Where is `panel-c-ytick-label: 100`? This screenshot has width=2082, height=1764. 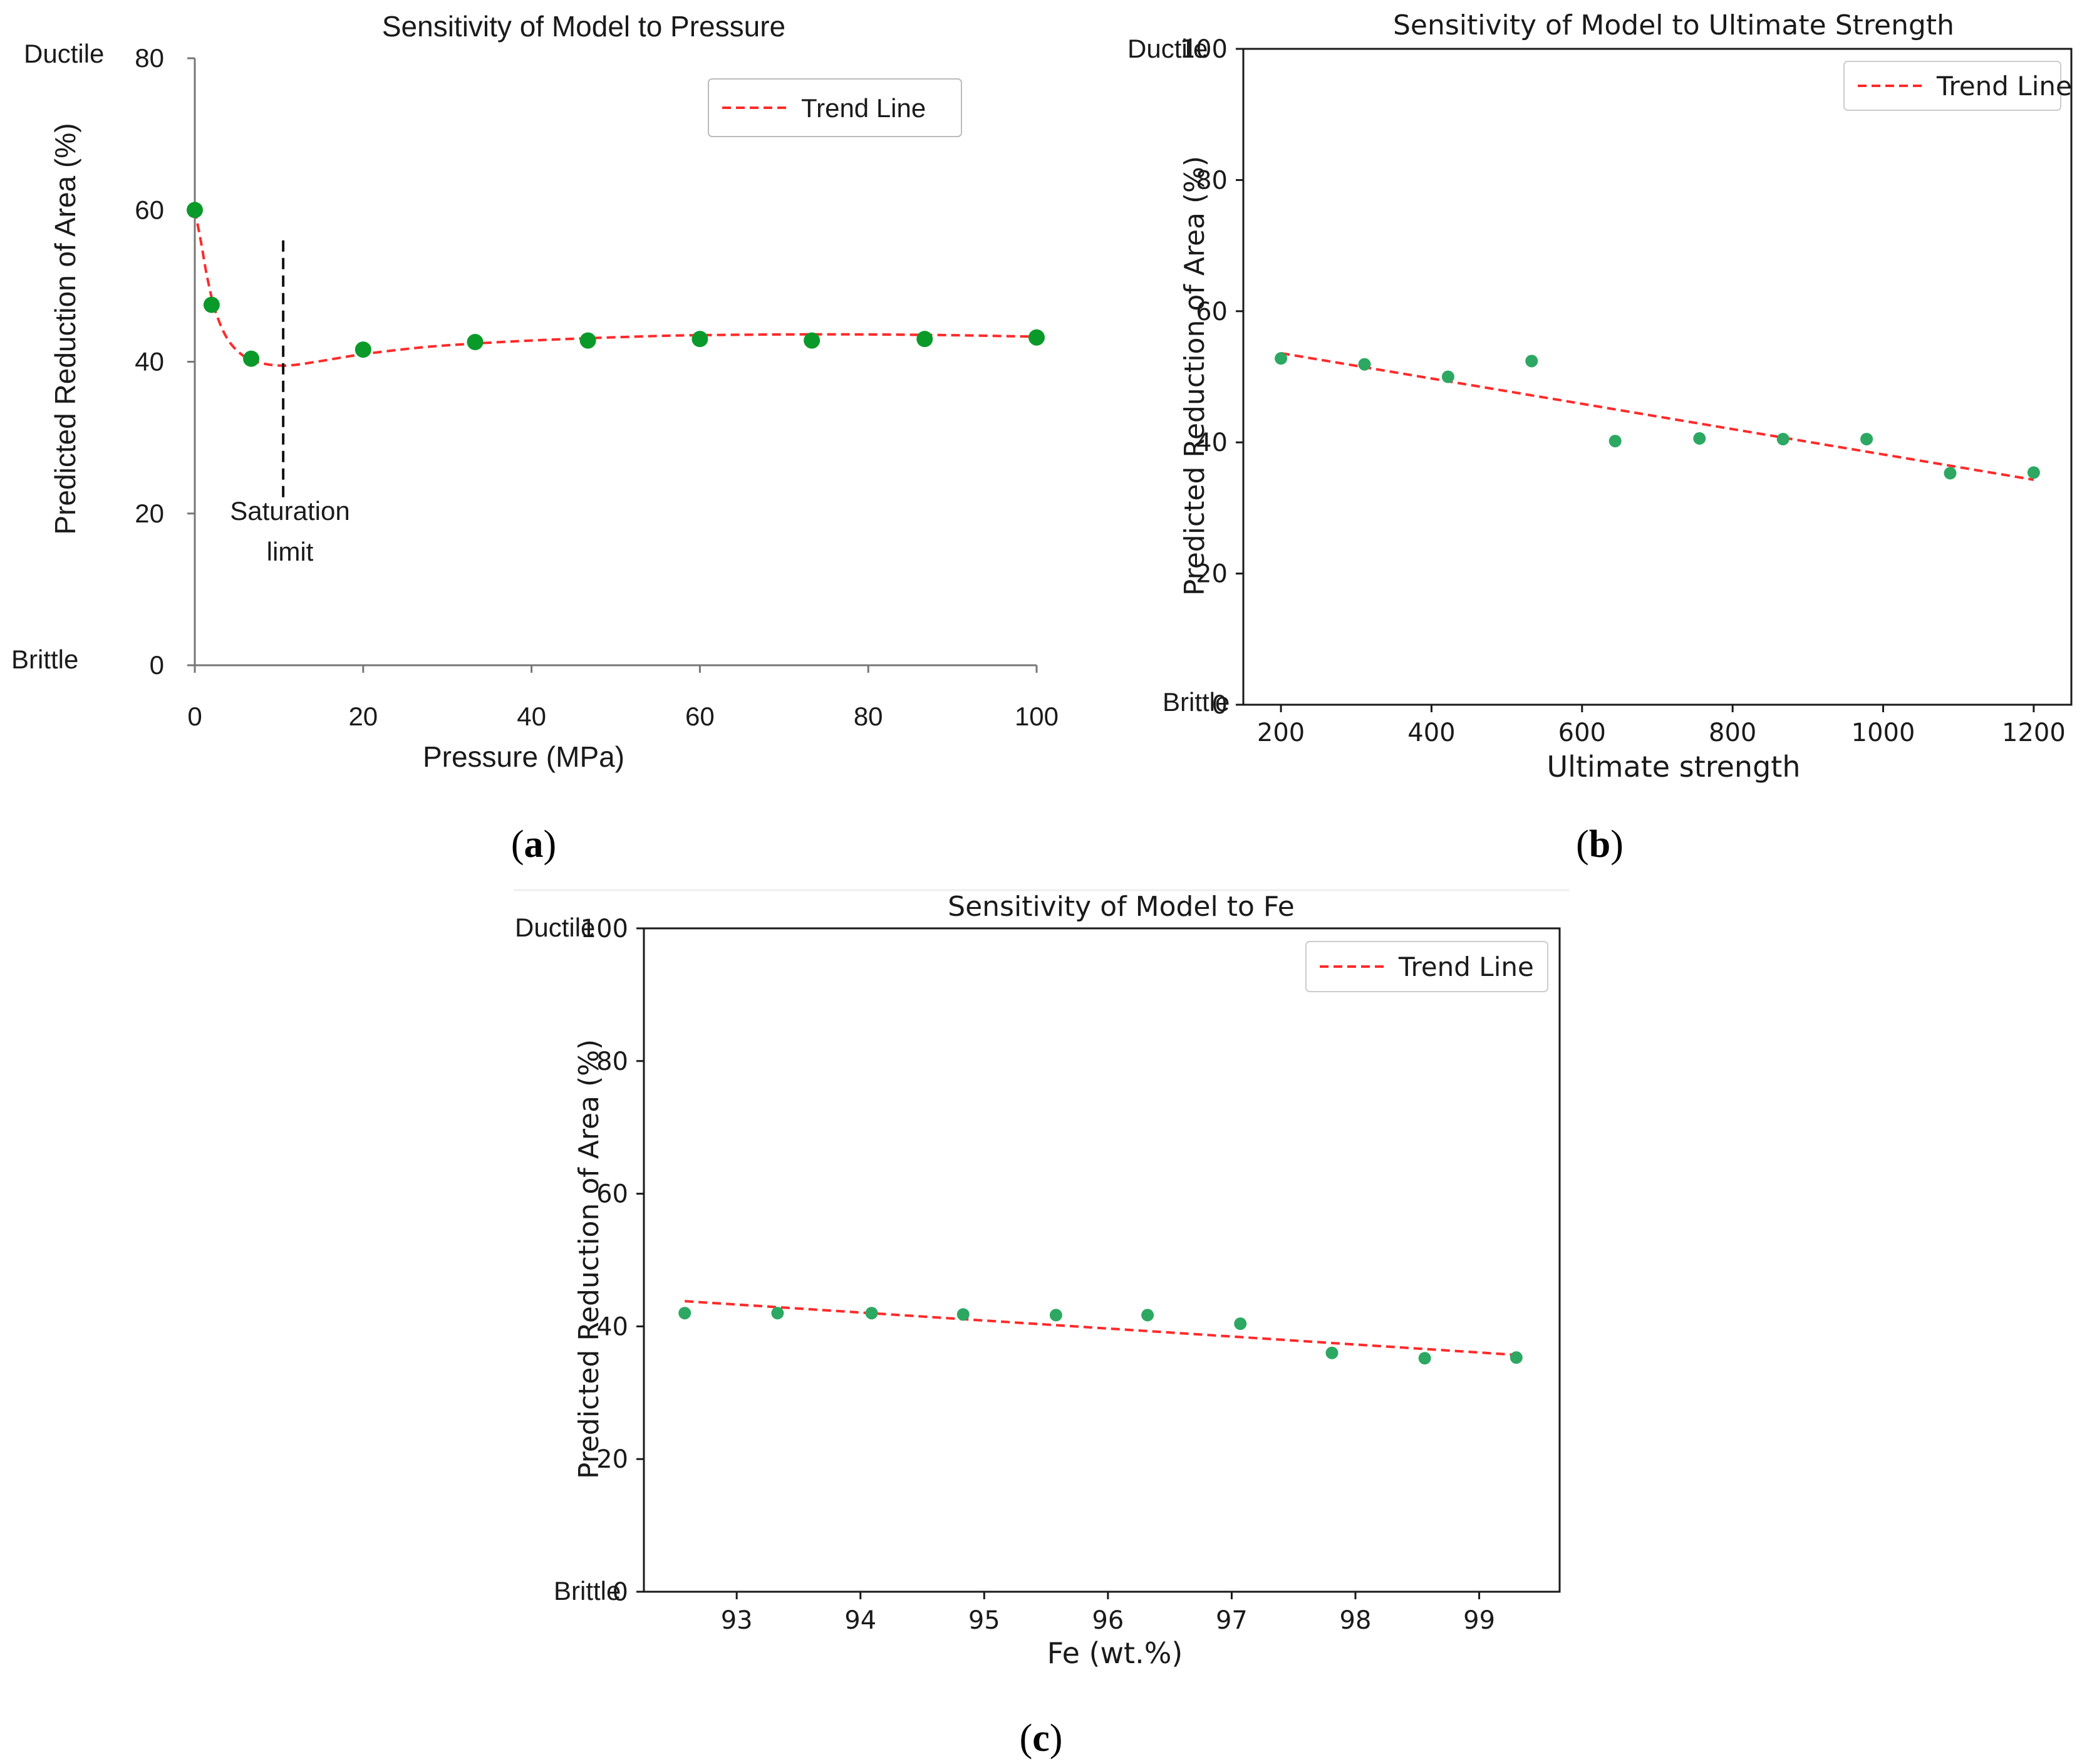
panel-c-ytick-label: 100 is located at coordinates (604, 929).